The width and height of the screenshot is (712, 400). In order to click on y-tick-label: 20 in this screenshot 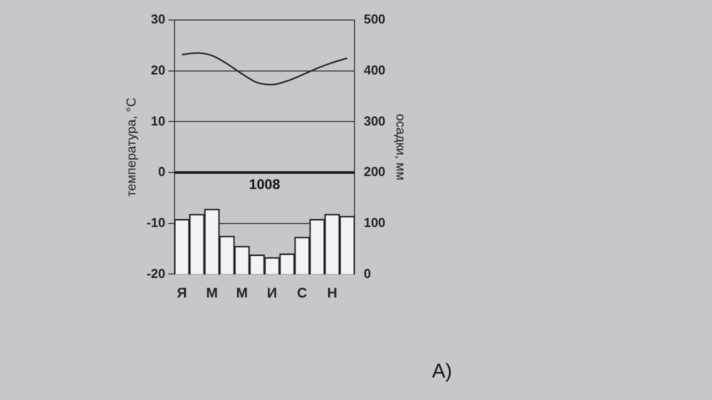, I will do `click(158, 70)`.